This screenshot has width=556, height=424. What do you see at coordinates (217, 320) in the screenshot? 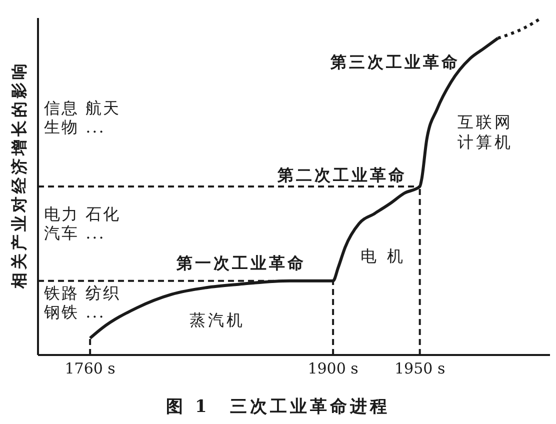
I see `annotation: 蒸汽机` at bounding box center [217, 320].